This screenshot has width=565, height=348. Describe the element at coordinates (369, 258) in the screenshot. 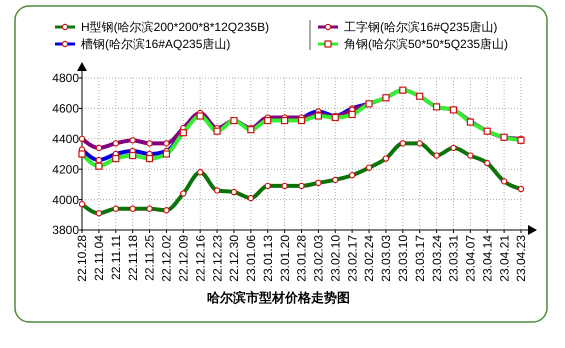

I see `x-tick-label: 23.02.24` at that location.